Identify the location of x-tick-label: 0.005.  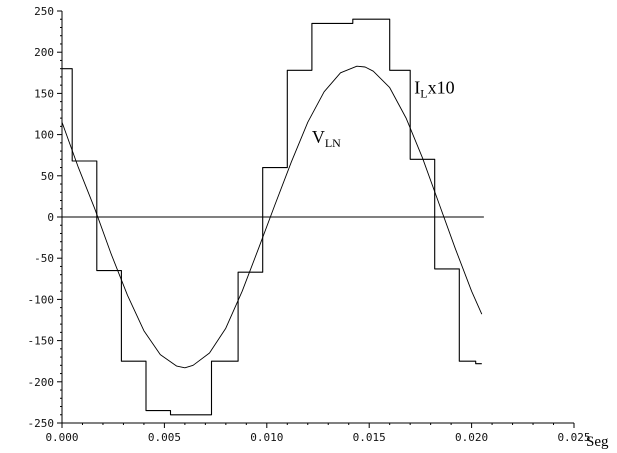
(164, 437).